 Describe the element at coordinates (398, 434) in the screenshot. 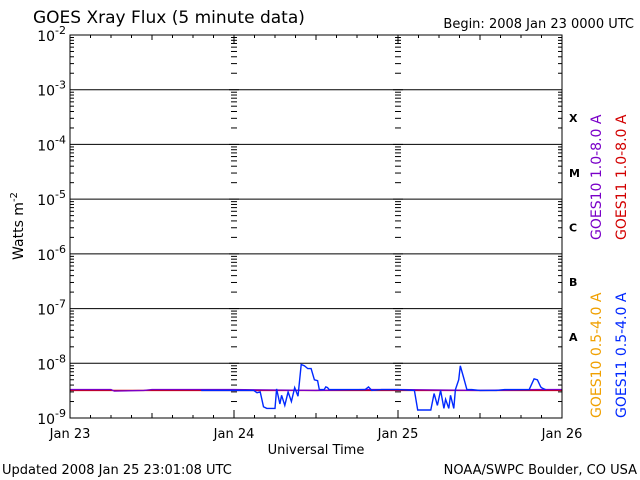

I see `x-tick-label: Jan 25` at that location.